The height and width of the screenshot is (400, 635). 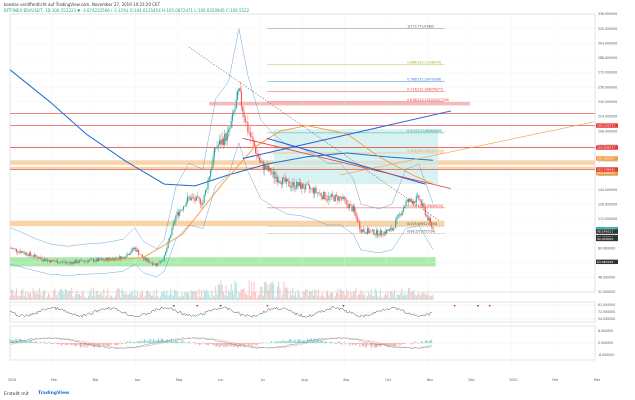 I want to click on tradingview-logo: TradingView, so click(x=54, y=393).